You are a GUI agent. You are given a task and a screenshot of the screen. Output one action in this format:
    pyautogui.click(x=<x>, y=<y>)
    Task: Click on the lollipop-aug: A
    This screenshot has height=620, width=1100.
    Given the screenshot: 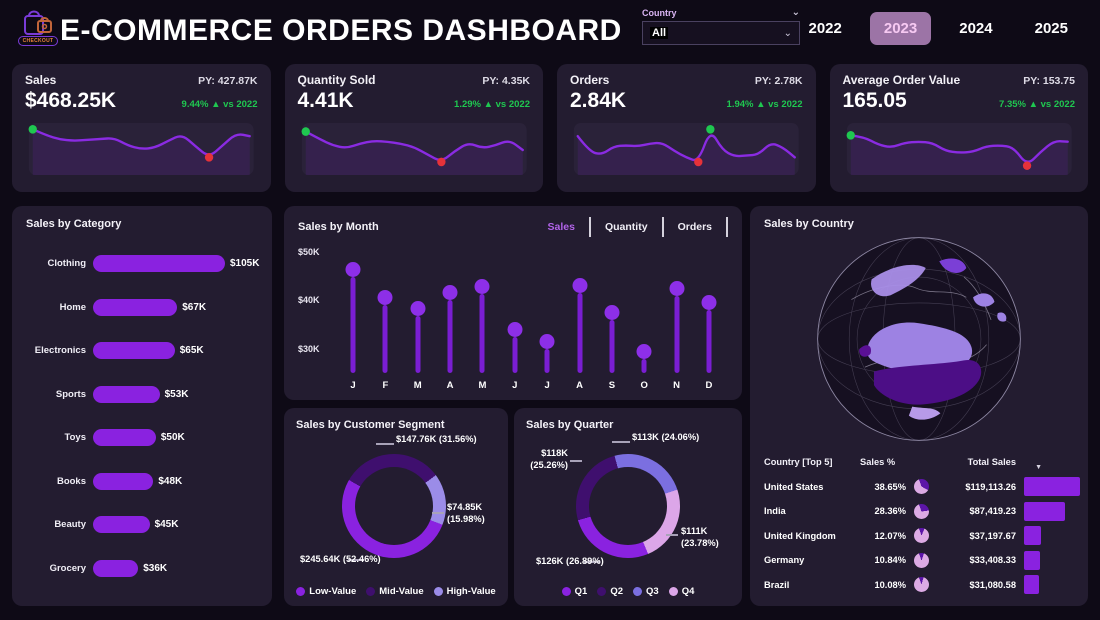 What is the action you would take?
    pyautogui.click(x=580, y=319)
    